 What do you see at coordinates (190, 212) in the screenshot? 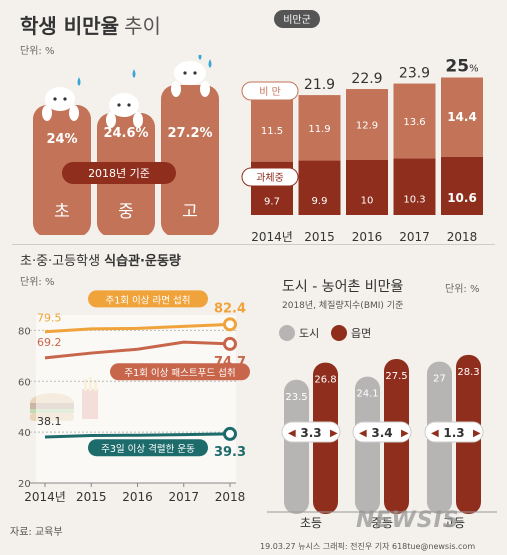
I see `school-level-high: 고` at bounding box center [190, 212].